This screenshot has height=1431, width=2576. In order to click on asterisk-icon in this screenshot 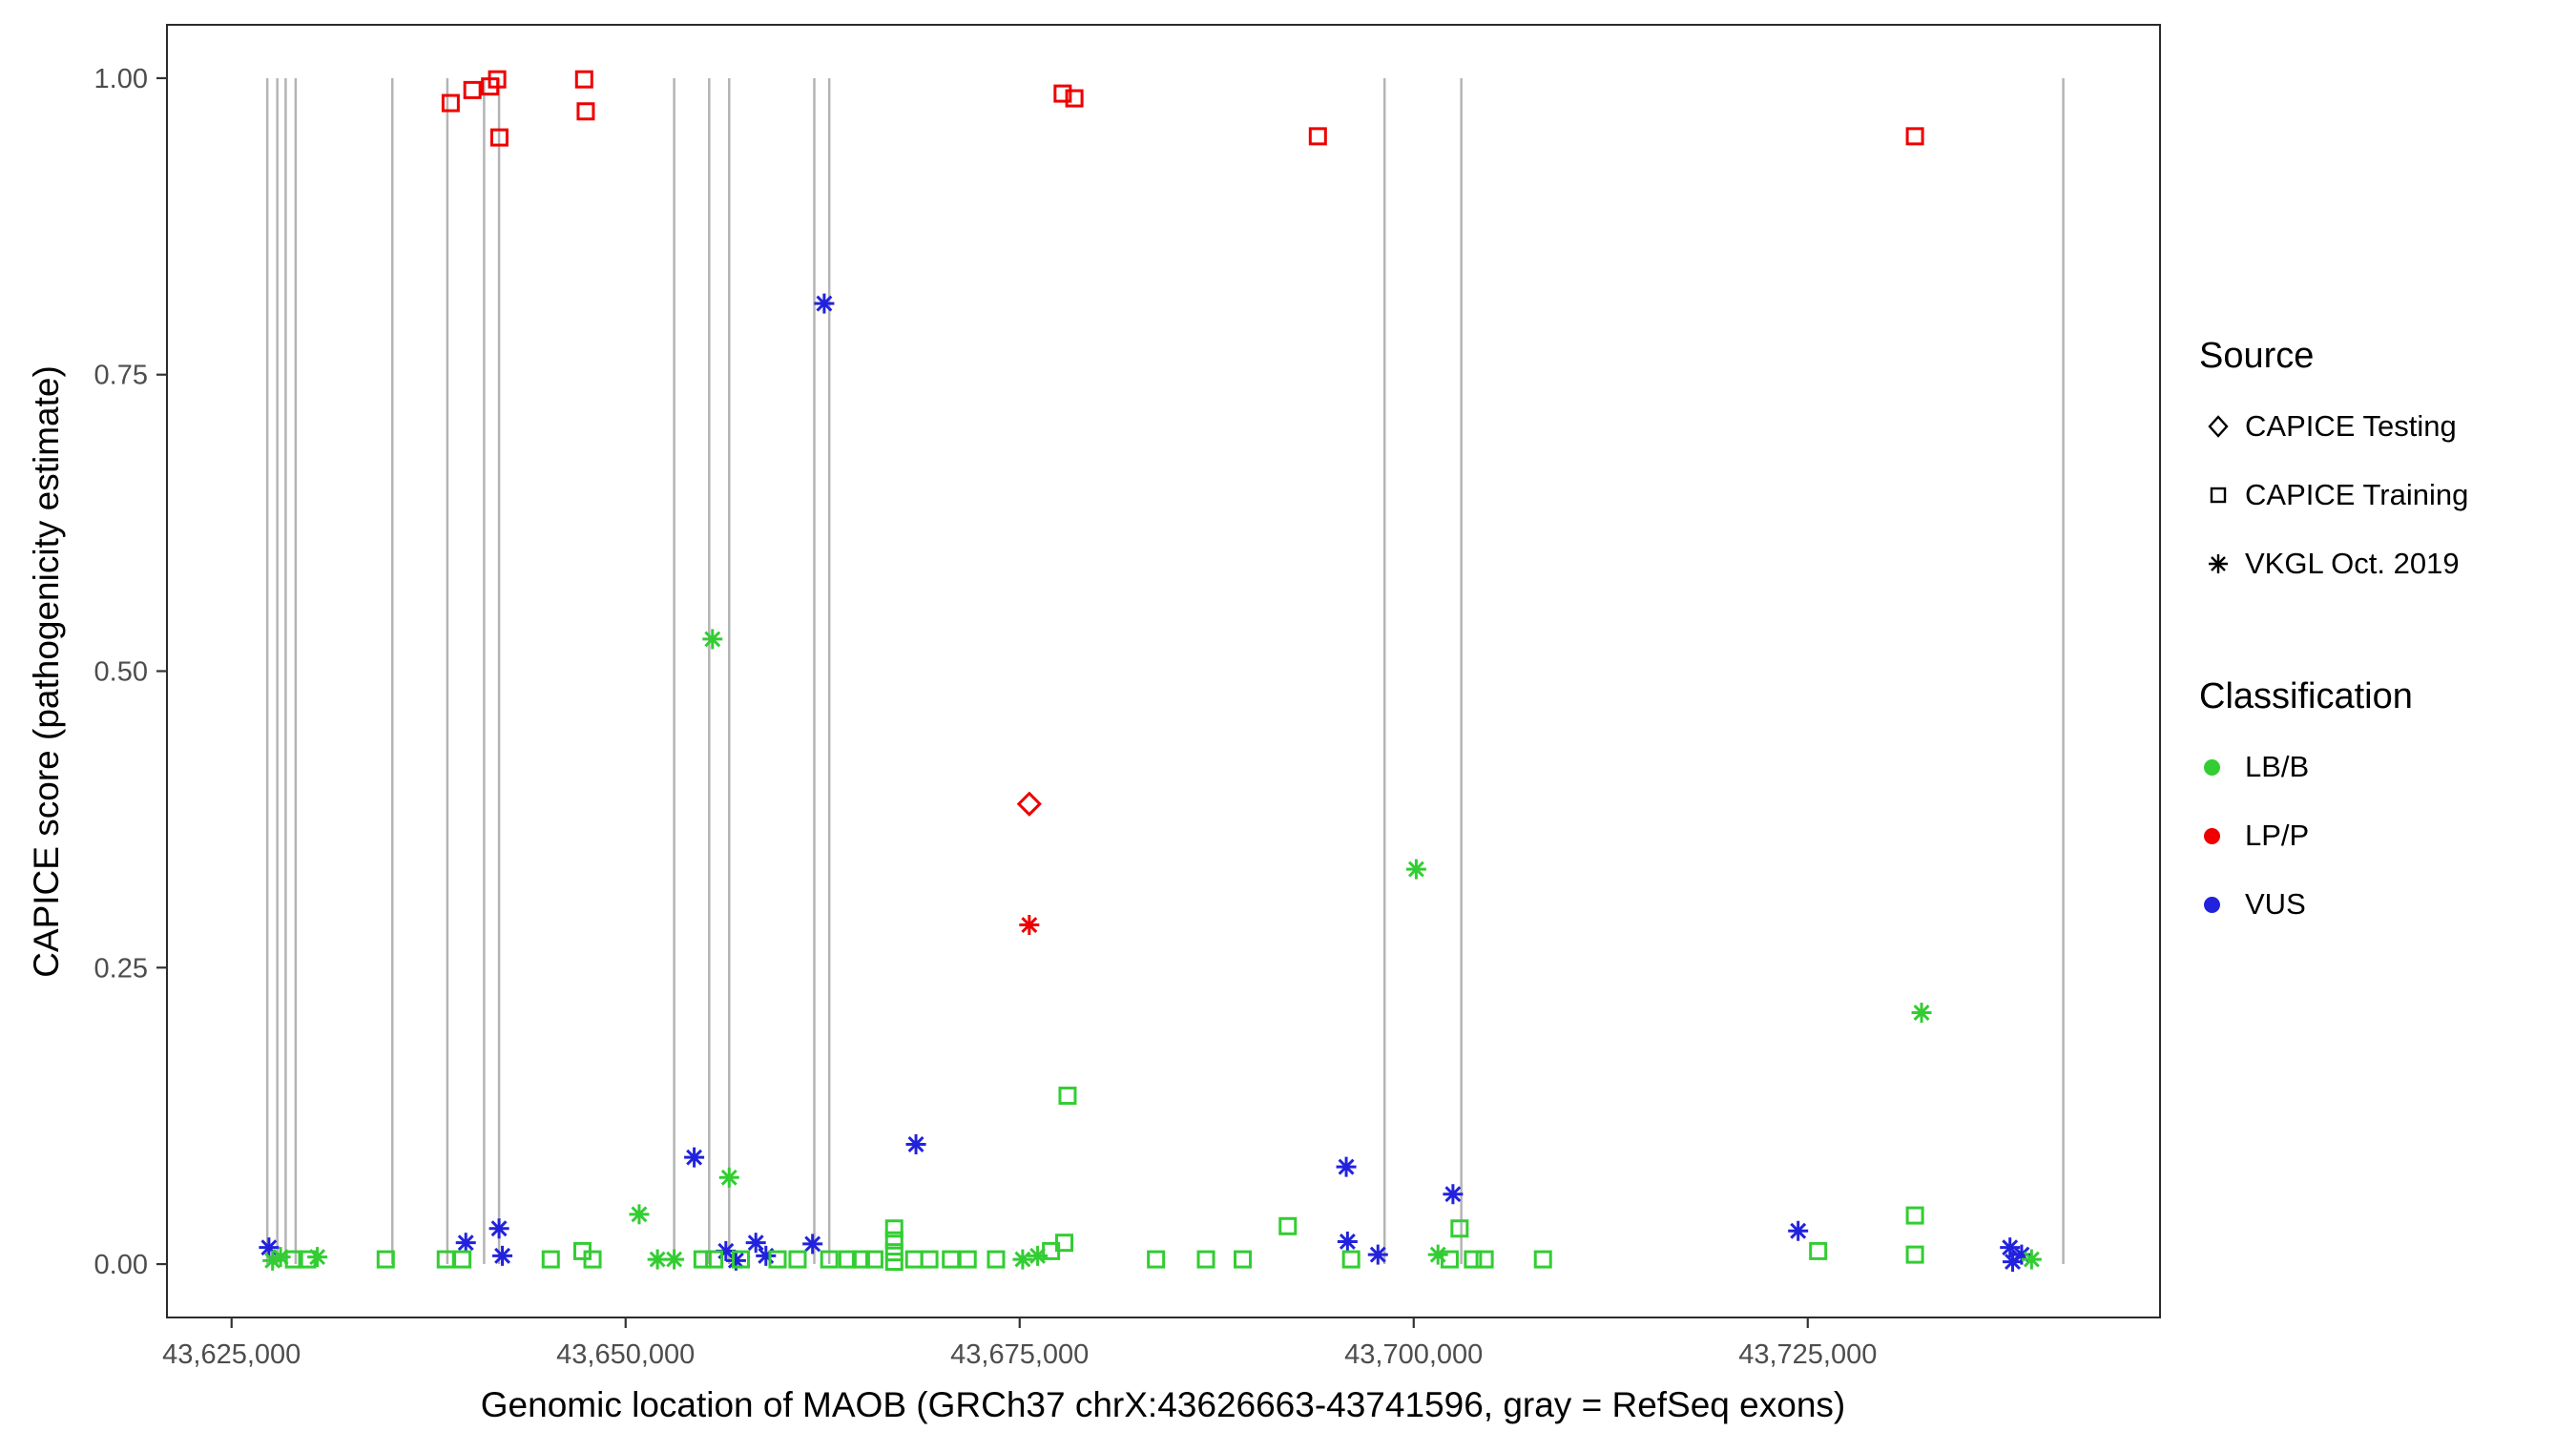, I will do `click(2222, 564)`.